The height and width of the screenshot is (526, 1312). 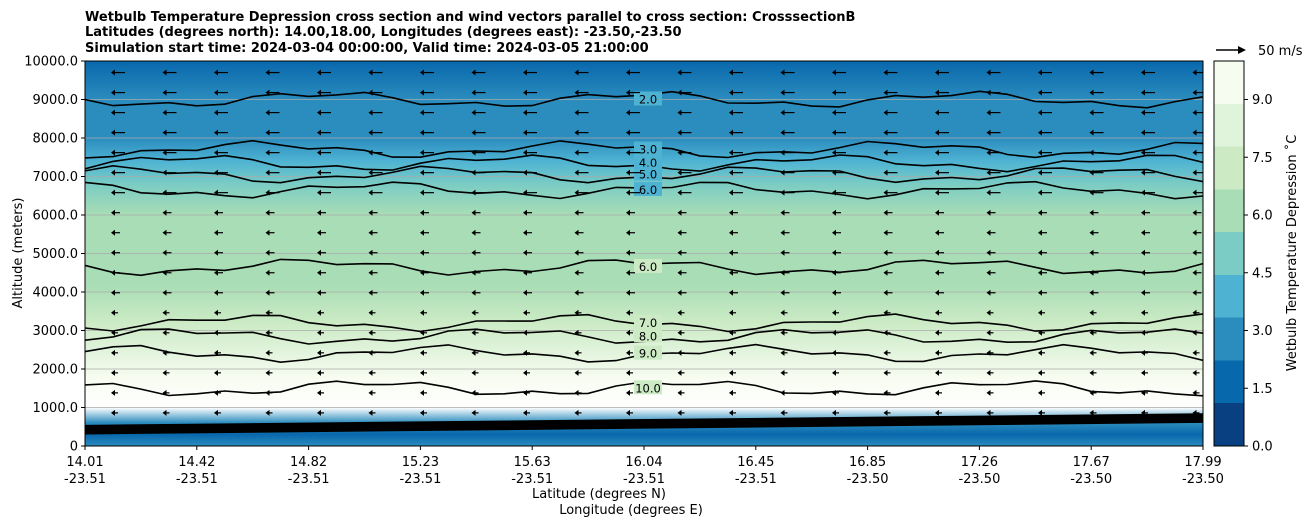 I want to click on colorbar-tick-label: 7.5, so click(x=1262, y=158).